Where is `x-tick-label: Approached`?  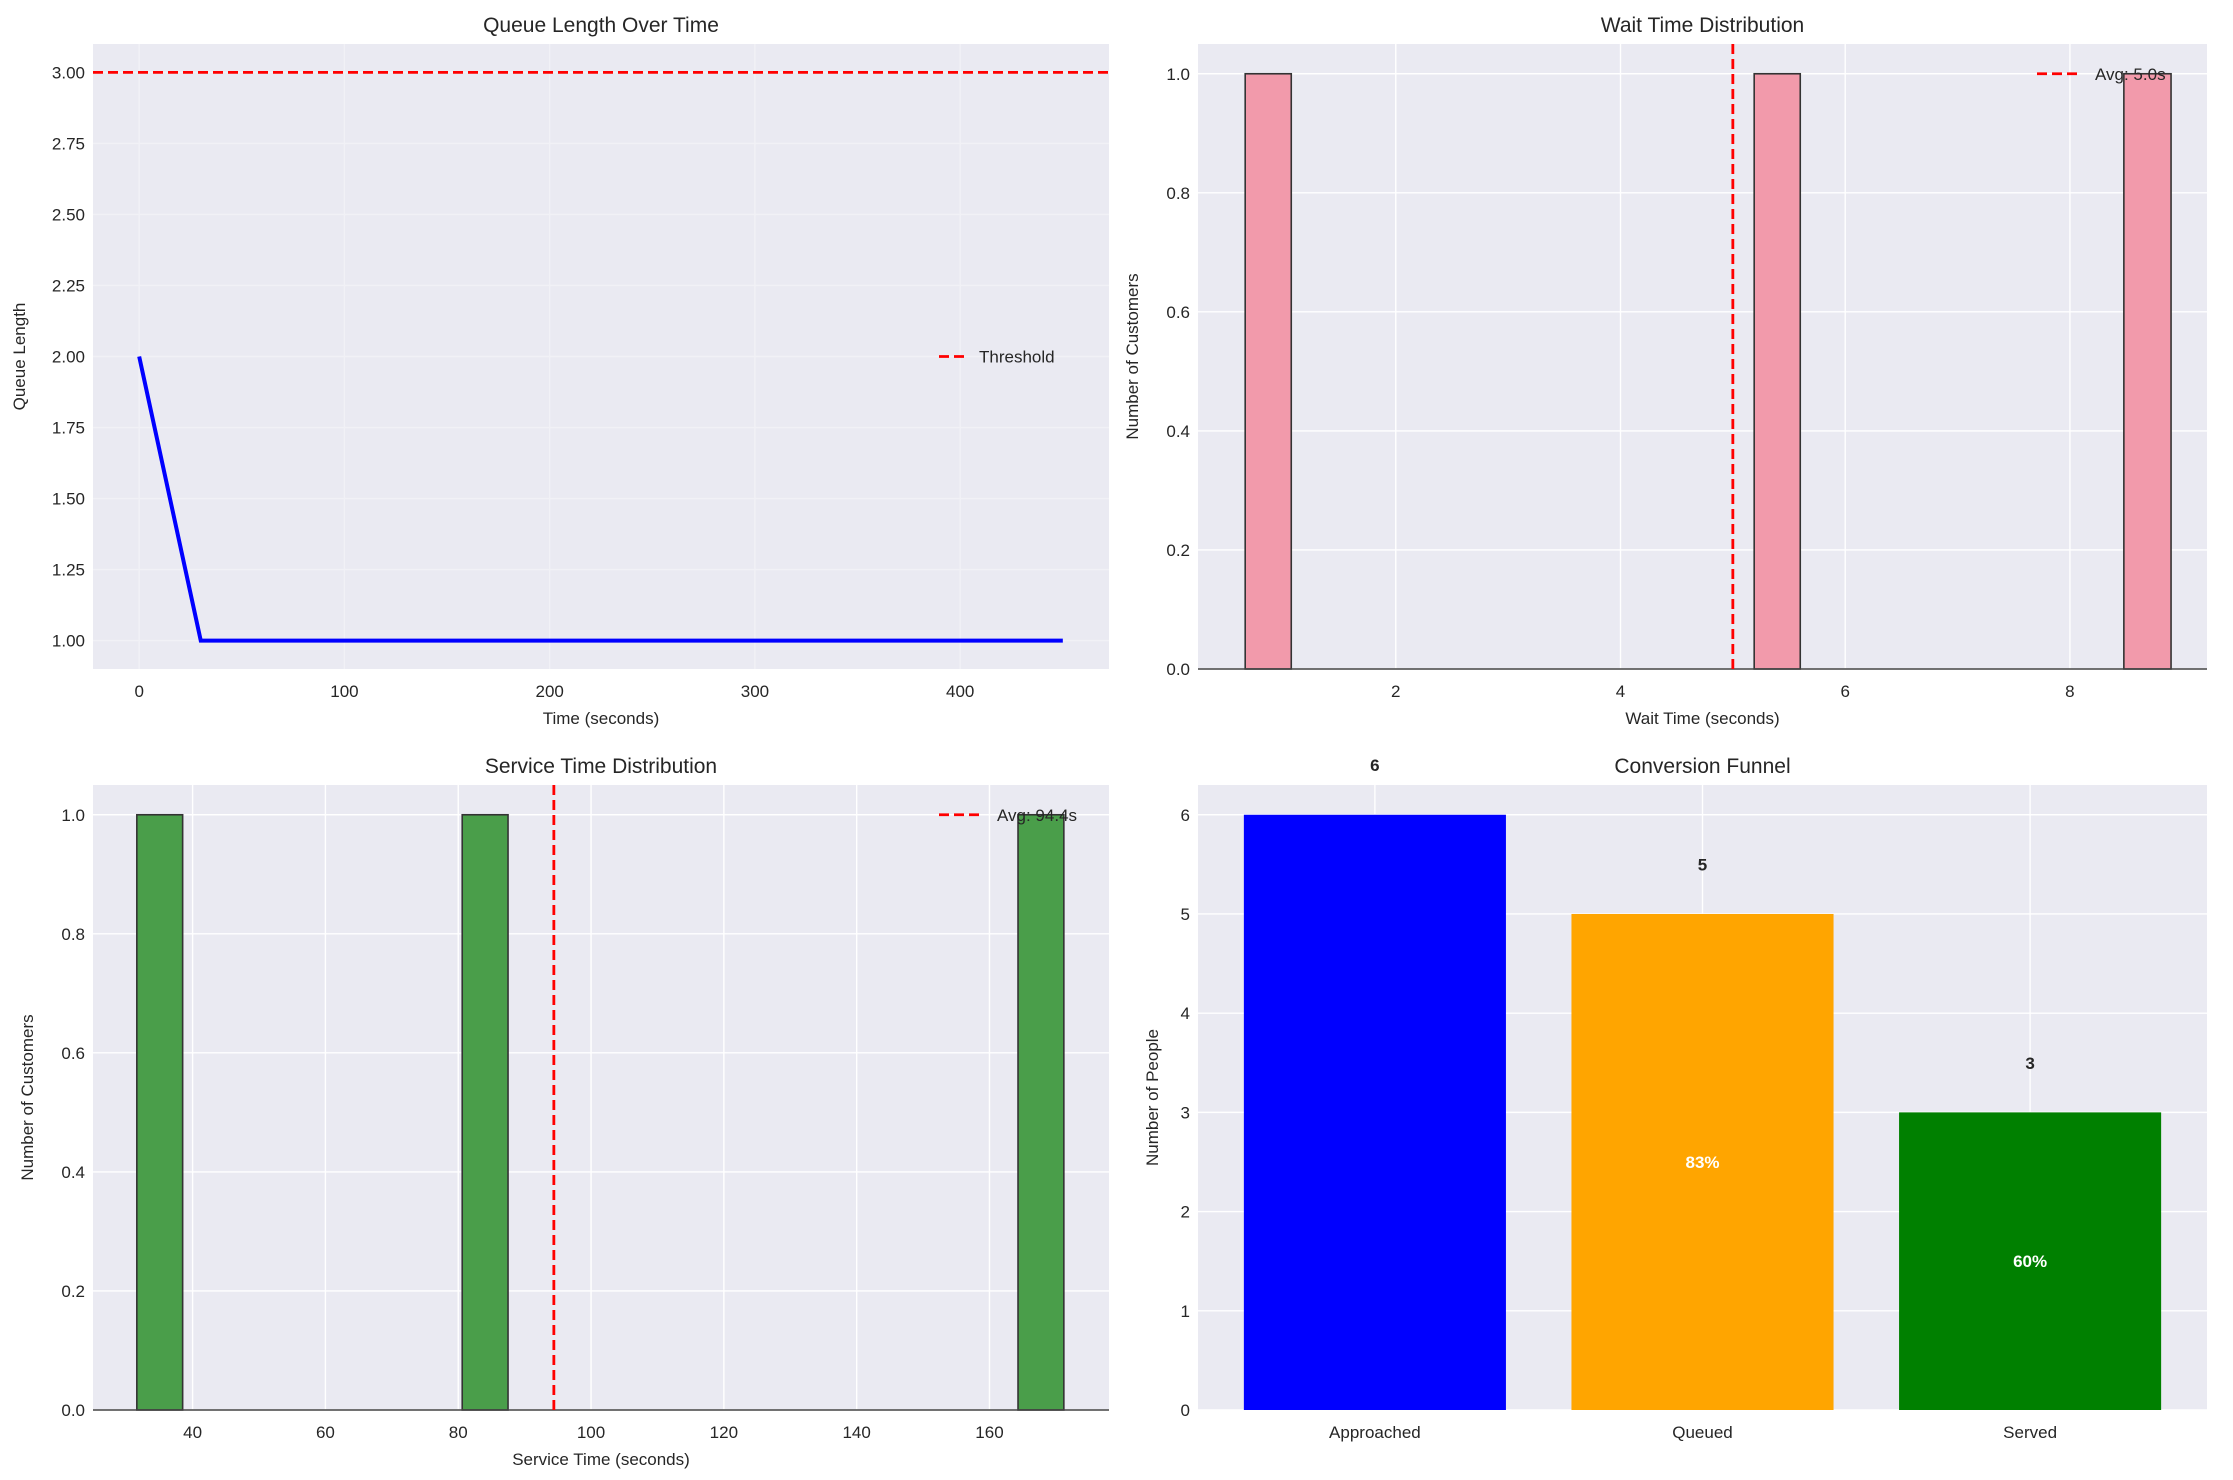 x-tick-label: Approached is located at coordinates (1375, 1432).